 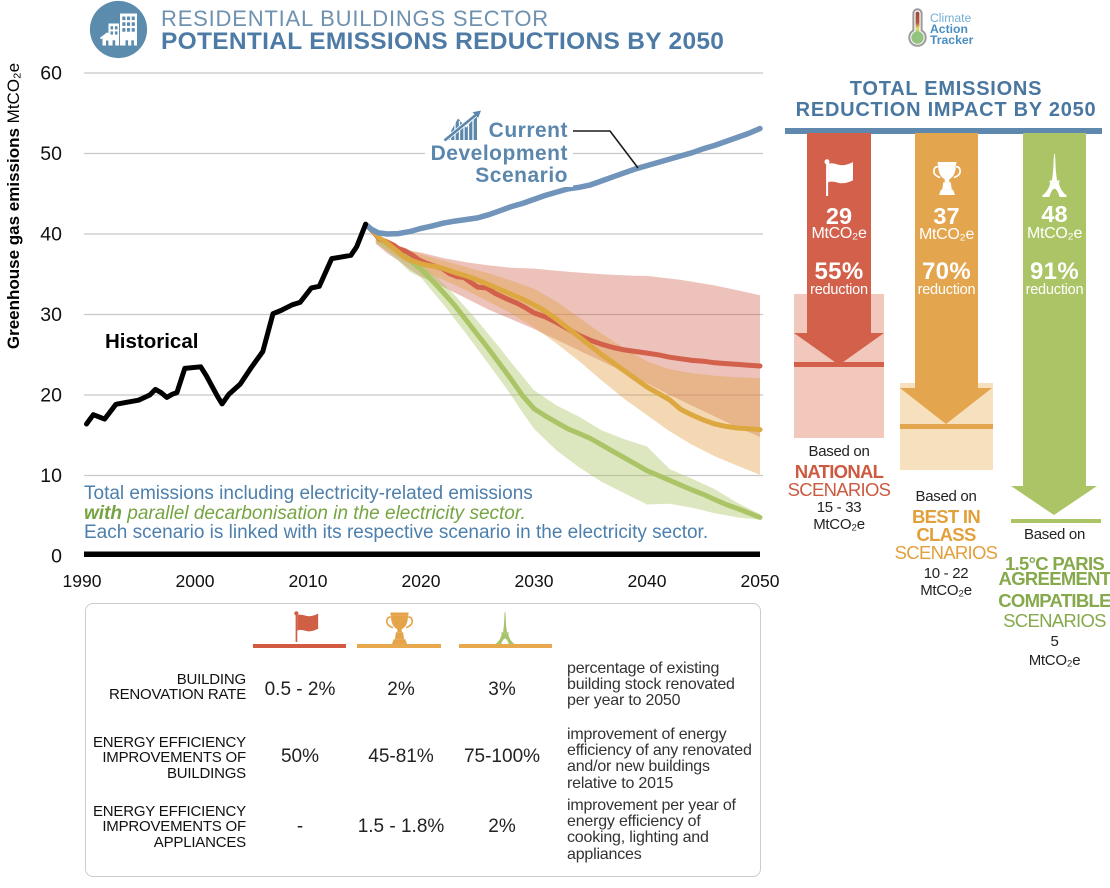 What do you see at coordinates (51, 396) in the screenshot?
I see `svg-text: 20` at bounding box center [51, 396].